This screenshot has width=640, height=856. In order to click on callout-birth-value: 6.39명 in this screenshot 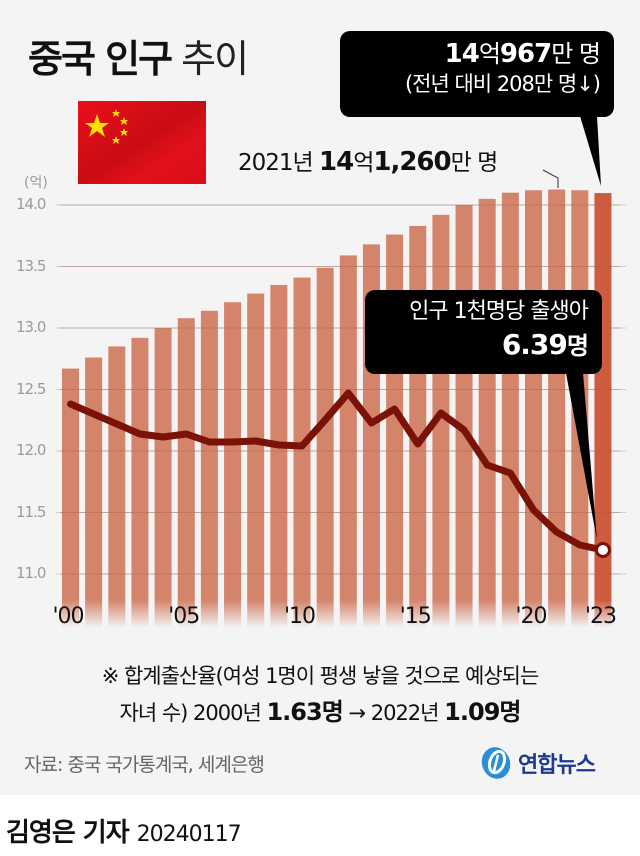, I will do `click(477, 345)`.